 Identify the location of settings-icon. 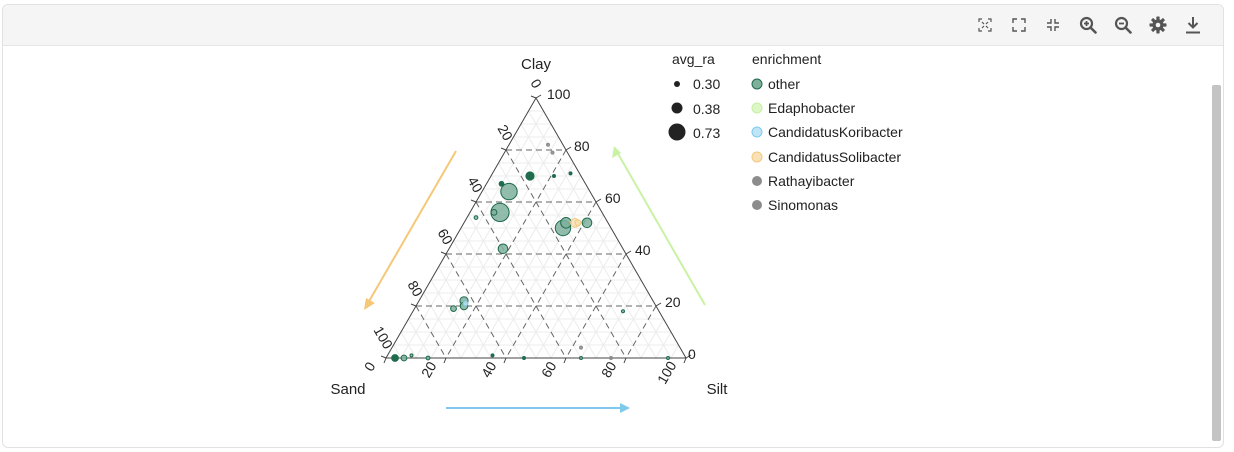
(1158, 25).